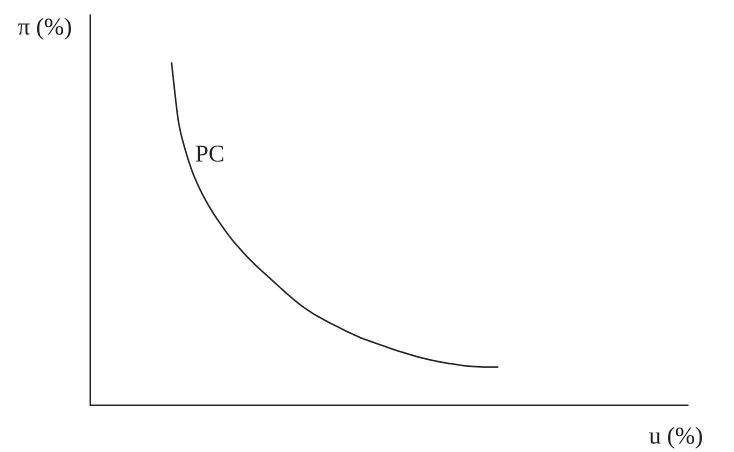 This screenshot has height=452, width=734. What do you see at coordinates (45, 27) in the screenshot?
I see `y-axis-title: π (%)` at bounding box center [45, 27].